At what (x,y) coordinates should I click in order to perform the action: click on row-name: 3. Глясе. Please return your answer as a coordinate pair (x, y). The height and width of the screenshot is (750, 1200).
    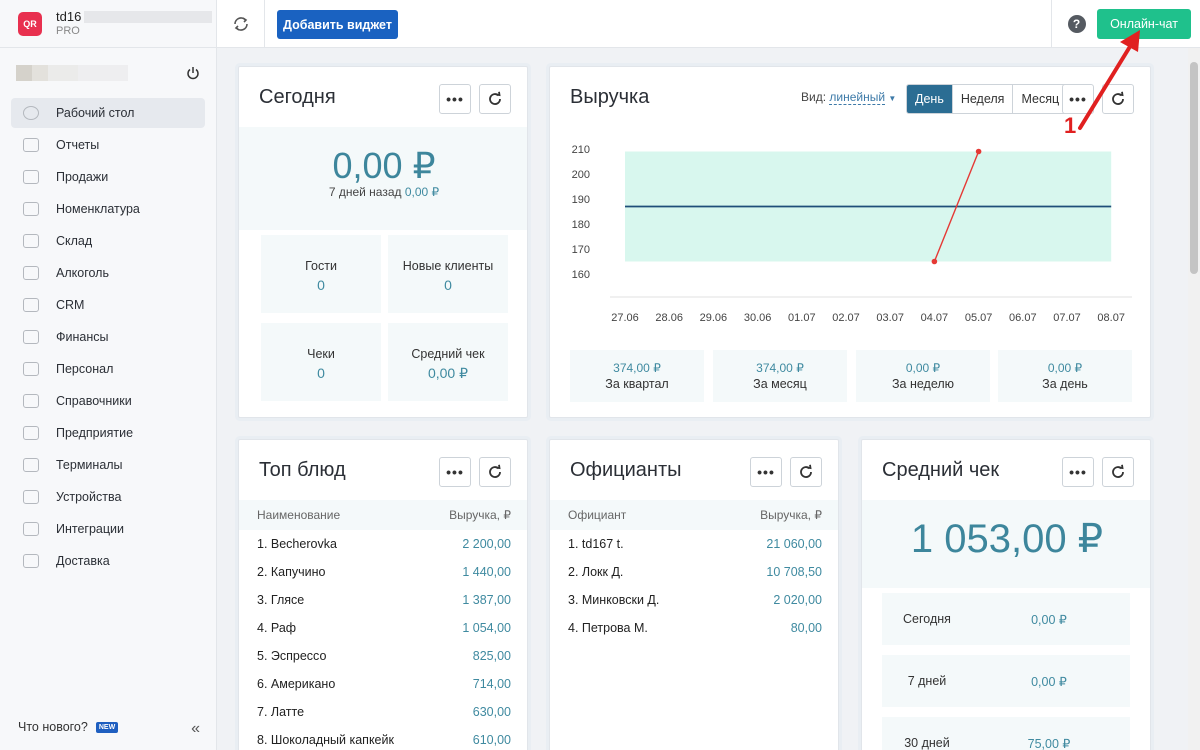
    Looking at the image, I should click on (281, 600).